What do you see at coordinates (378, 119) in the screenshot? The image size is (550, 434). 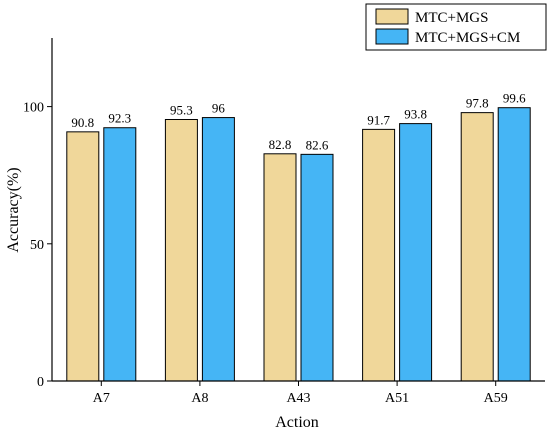 I see `data-label-a51-series-1: 91.7` at bounding box center [378, 119].